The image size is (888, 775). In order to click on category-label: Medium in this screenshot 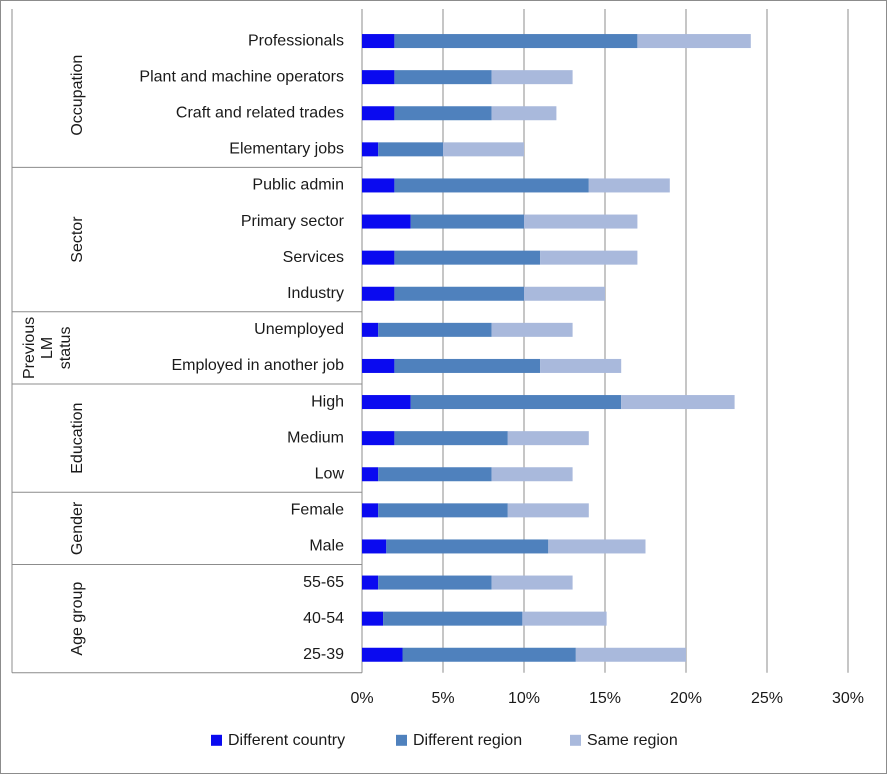, I will do `click(315, 437)`.